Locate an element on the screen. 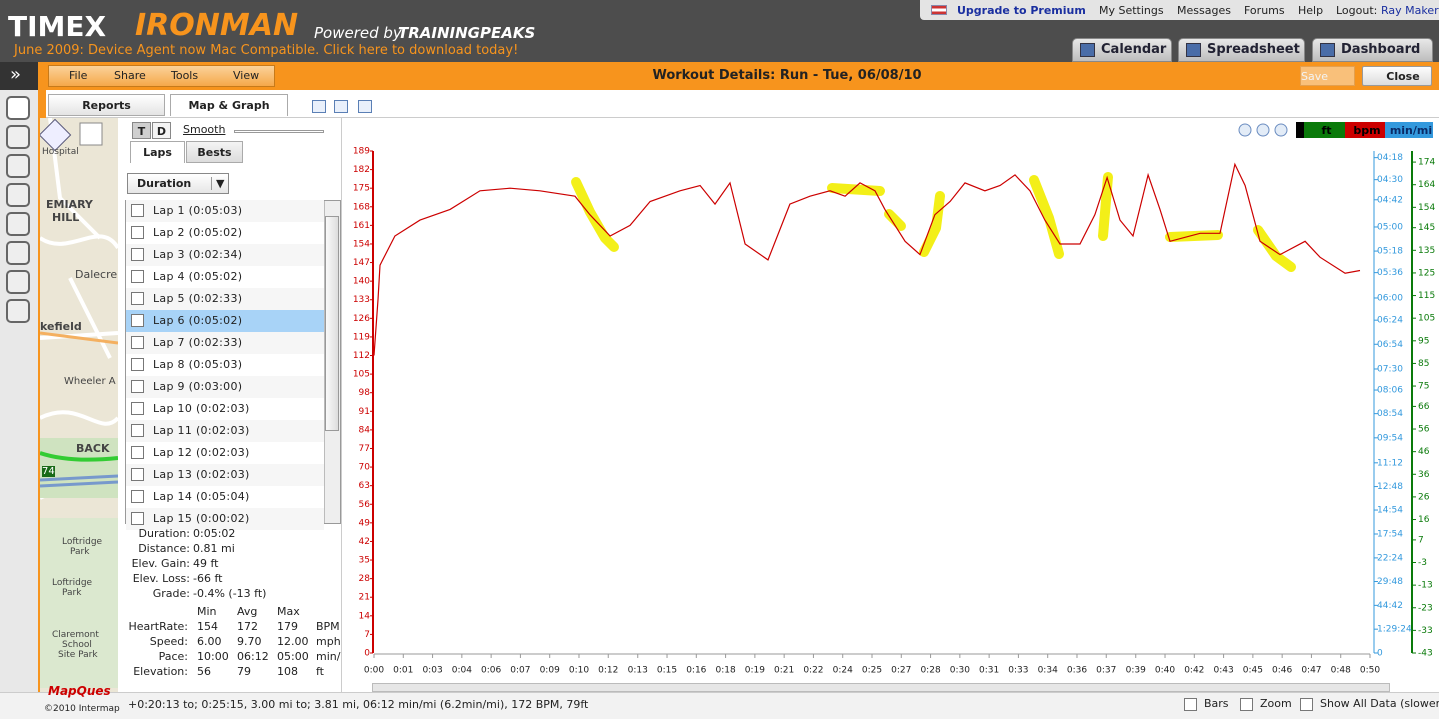 The width and height of the screenshot is (1439, 719). lap-row: Lap 4 (0:05:02) is located at coordinates (225, 277).